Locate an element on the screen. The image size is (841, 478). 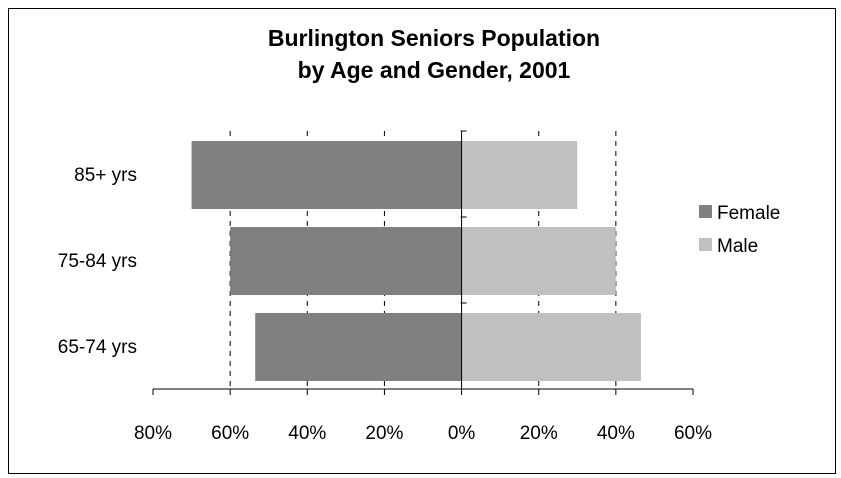
x-tick-label: 80% is located at coordinates (153, 433).